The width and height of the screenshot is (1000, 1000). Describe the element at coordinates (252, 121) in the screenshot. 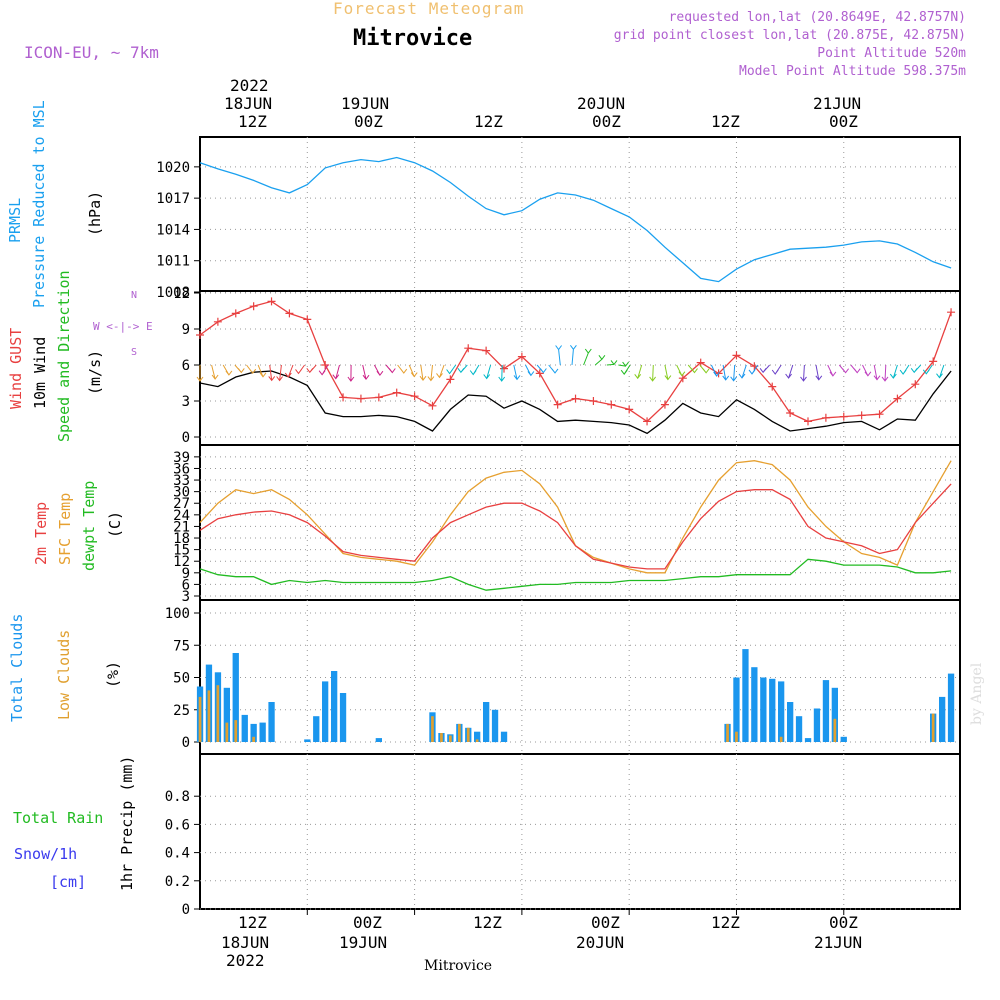

I see `top-hour-1: 12Z` at that location.